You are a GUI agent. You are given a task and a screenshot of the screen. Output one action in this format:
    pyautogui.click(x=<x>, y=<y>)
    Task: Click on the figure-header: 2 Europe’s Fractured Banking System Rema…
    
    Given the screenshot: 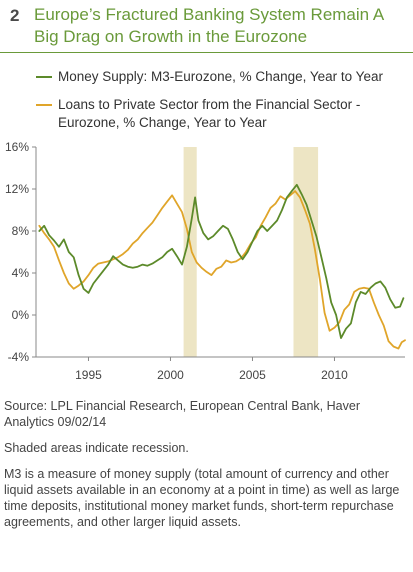 What is the action you would take?
    pyautogui.click(x=206, y=27)
    